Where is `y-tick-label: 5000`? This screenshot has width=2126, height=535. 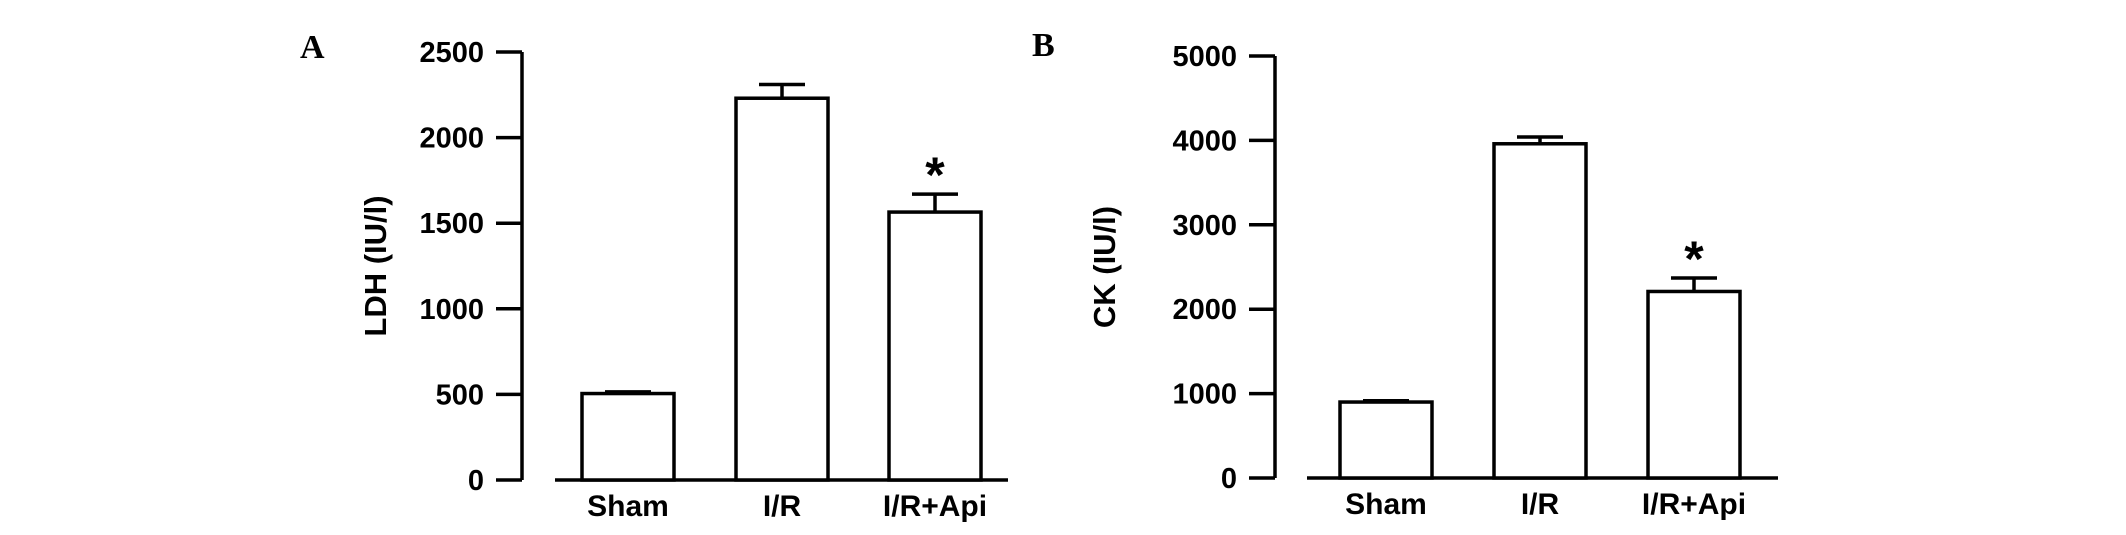 y-tick-label: 5000 is located at coordinates (1204, 57).